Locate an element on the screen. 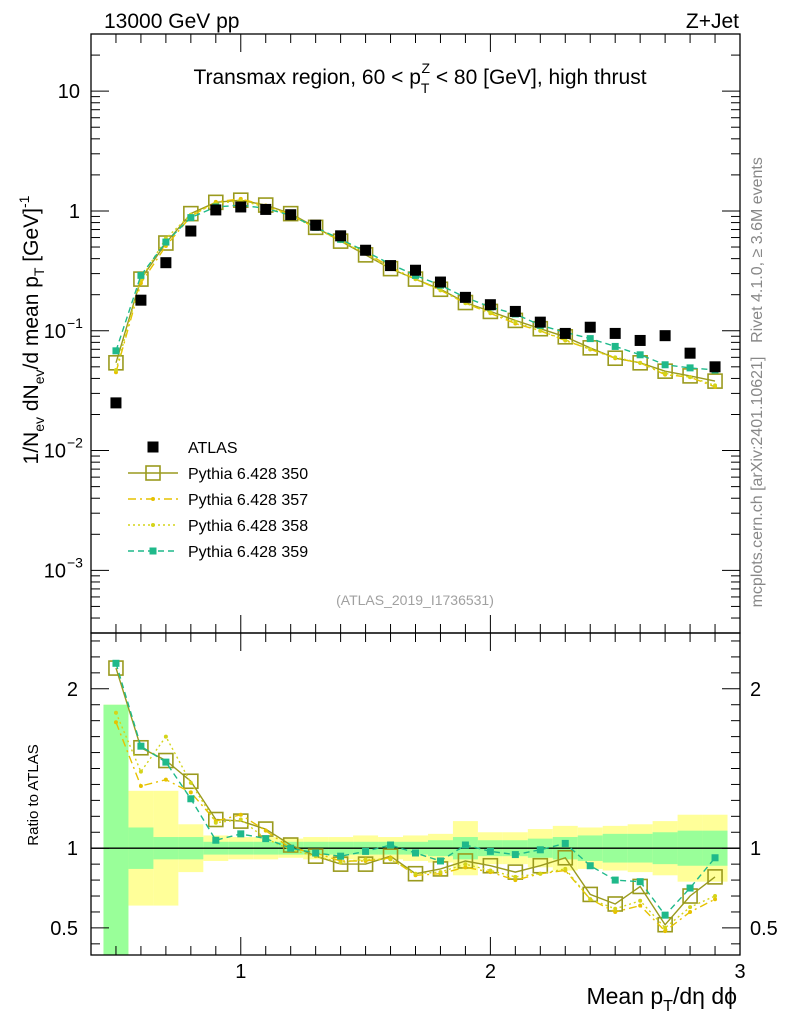 This screenshot has width=786, height=1024. series-line-p359 is located at coordinates (415, 287).